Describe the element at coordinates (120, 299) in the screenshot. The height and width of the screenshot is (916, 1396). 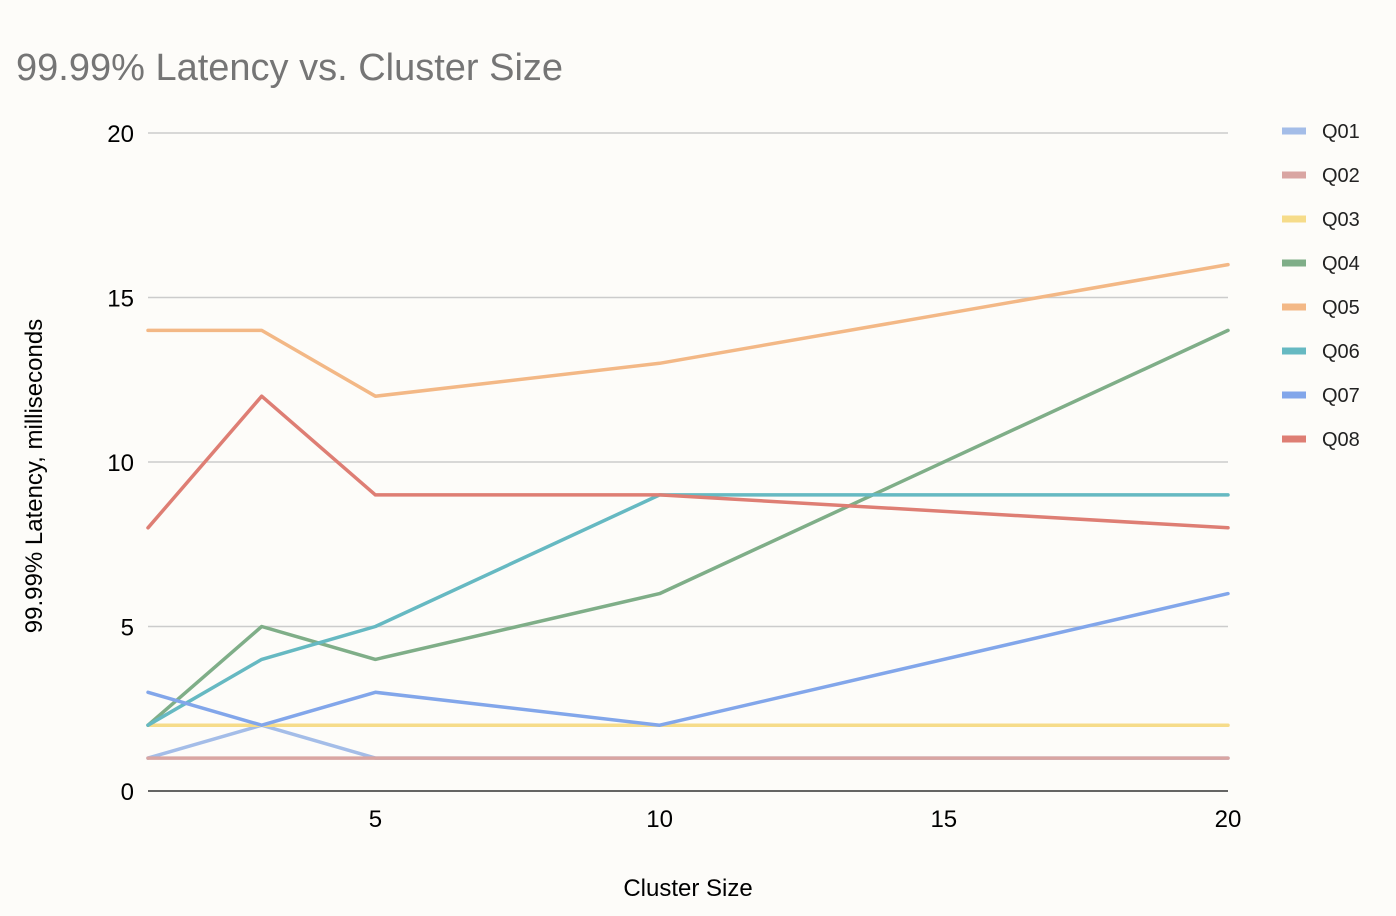
I see `y-tick-label: 15` at that location.